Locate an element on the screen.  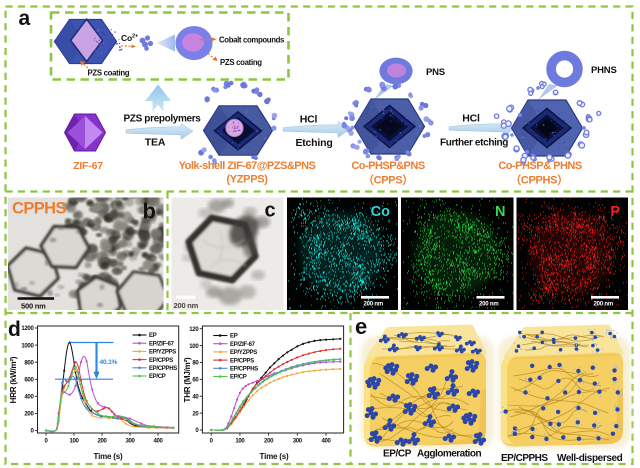
svg-text: c is located at coordinates (270, 211).